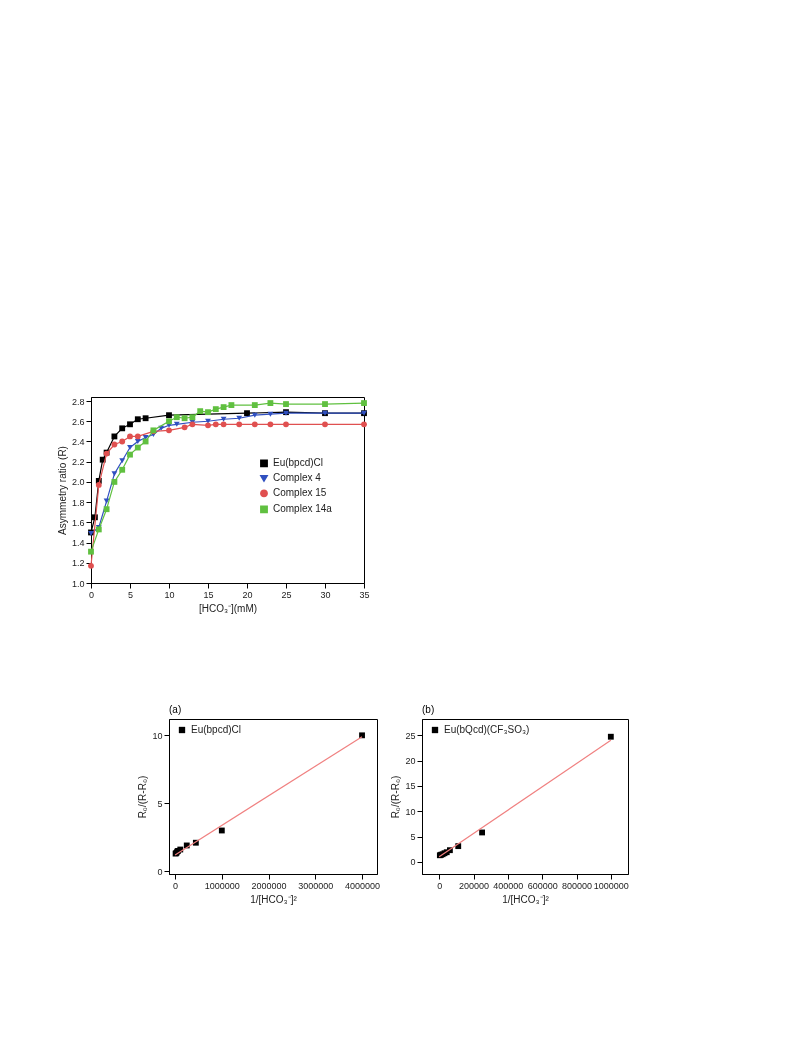 The width and height of the screenshot is (793, 1039). I want to click on y-tick-label: 2.2, so click(78, 462).